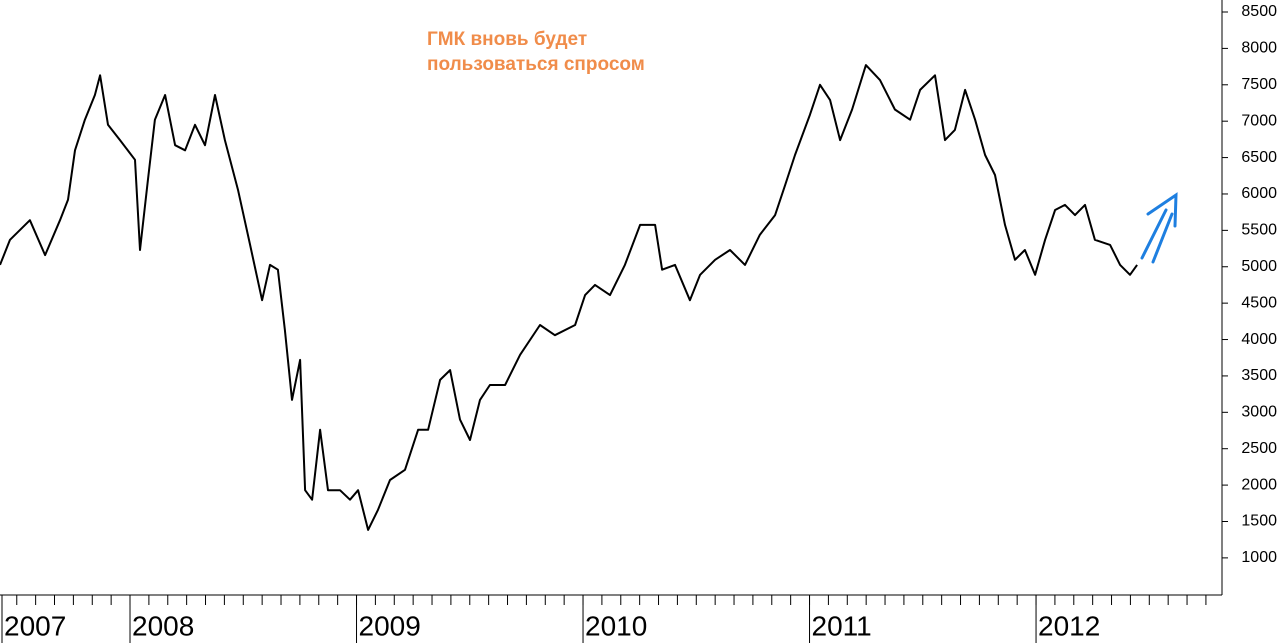 Image resolution: width=1280 pixels, height=643 pixels. Describe the element at coordinates (1159, 228) in the screenshot. I see `arrow` at that location.